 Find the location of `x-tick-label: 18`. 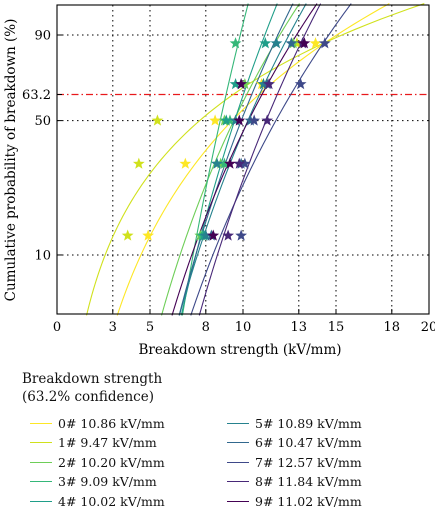

x-tick-label: 18 is located at coordinates (392, 327).